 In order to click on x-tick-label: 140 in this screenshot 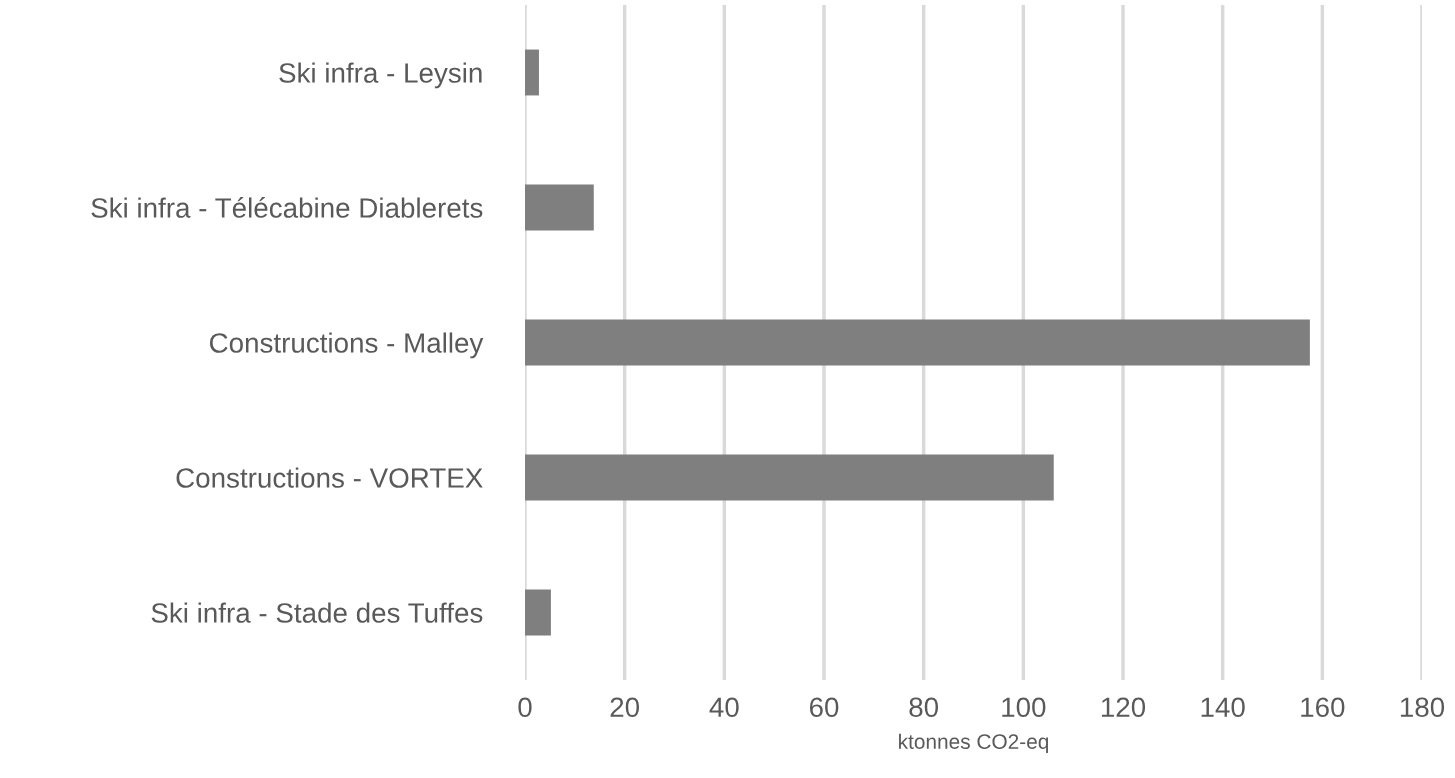, I will do `click(1223, 707)`.